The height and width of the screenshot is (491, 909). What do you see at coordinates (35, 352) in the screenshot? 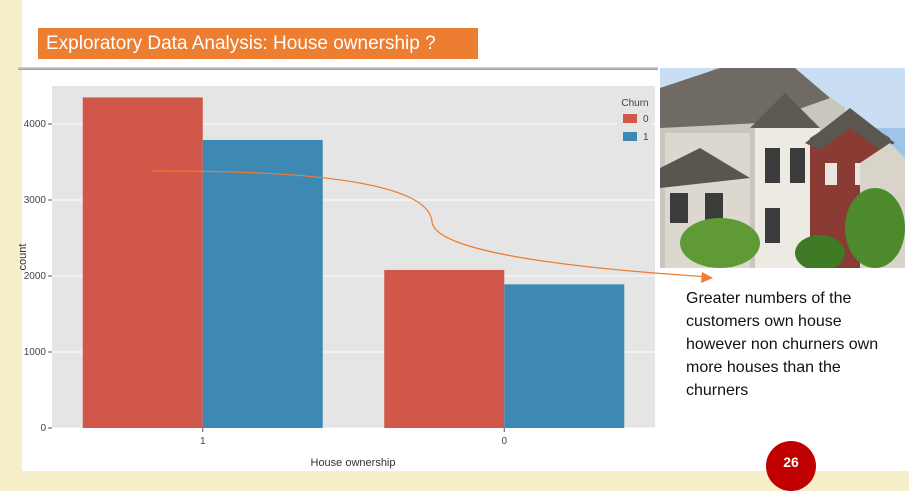
I see `y-tick-label: 1000` at bounding box center [35, 352].